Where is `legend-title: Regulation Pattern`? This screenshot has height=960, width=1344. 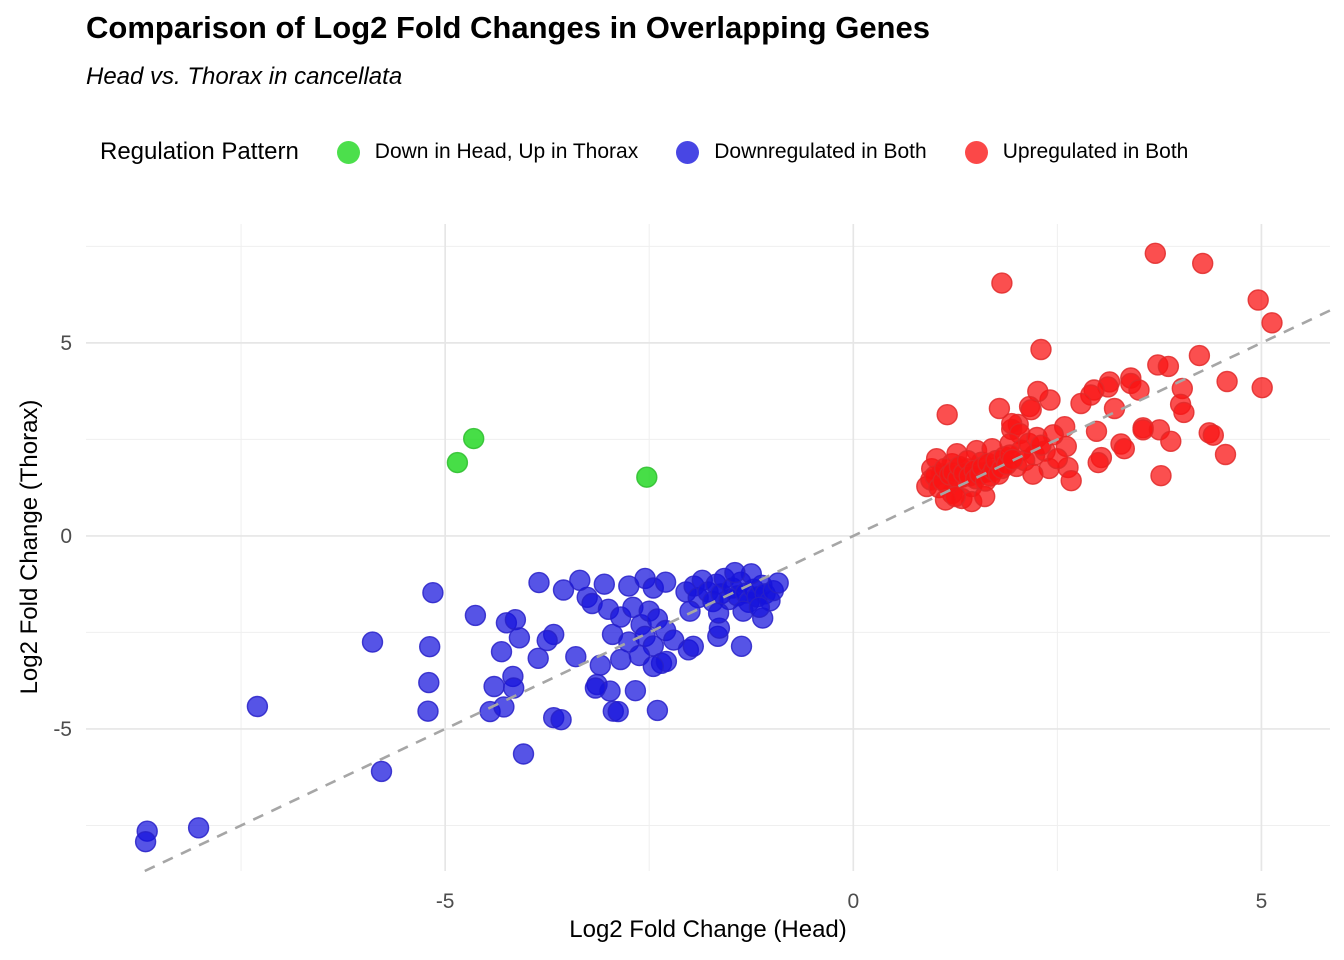 legend-title: Regulation Pattern is located at coordinates (199, 151).